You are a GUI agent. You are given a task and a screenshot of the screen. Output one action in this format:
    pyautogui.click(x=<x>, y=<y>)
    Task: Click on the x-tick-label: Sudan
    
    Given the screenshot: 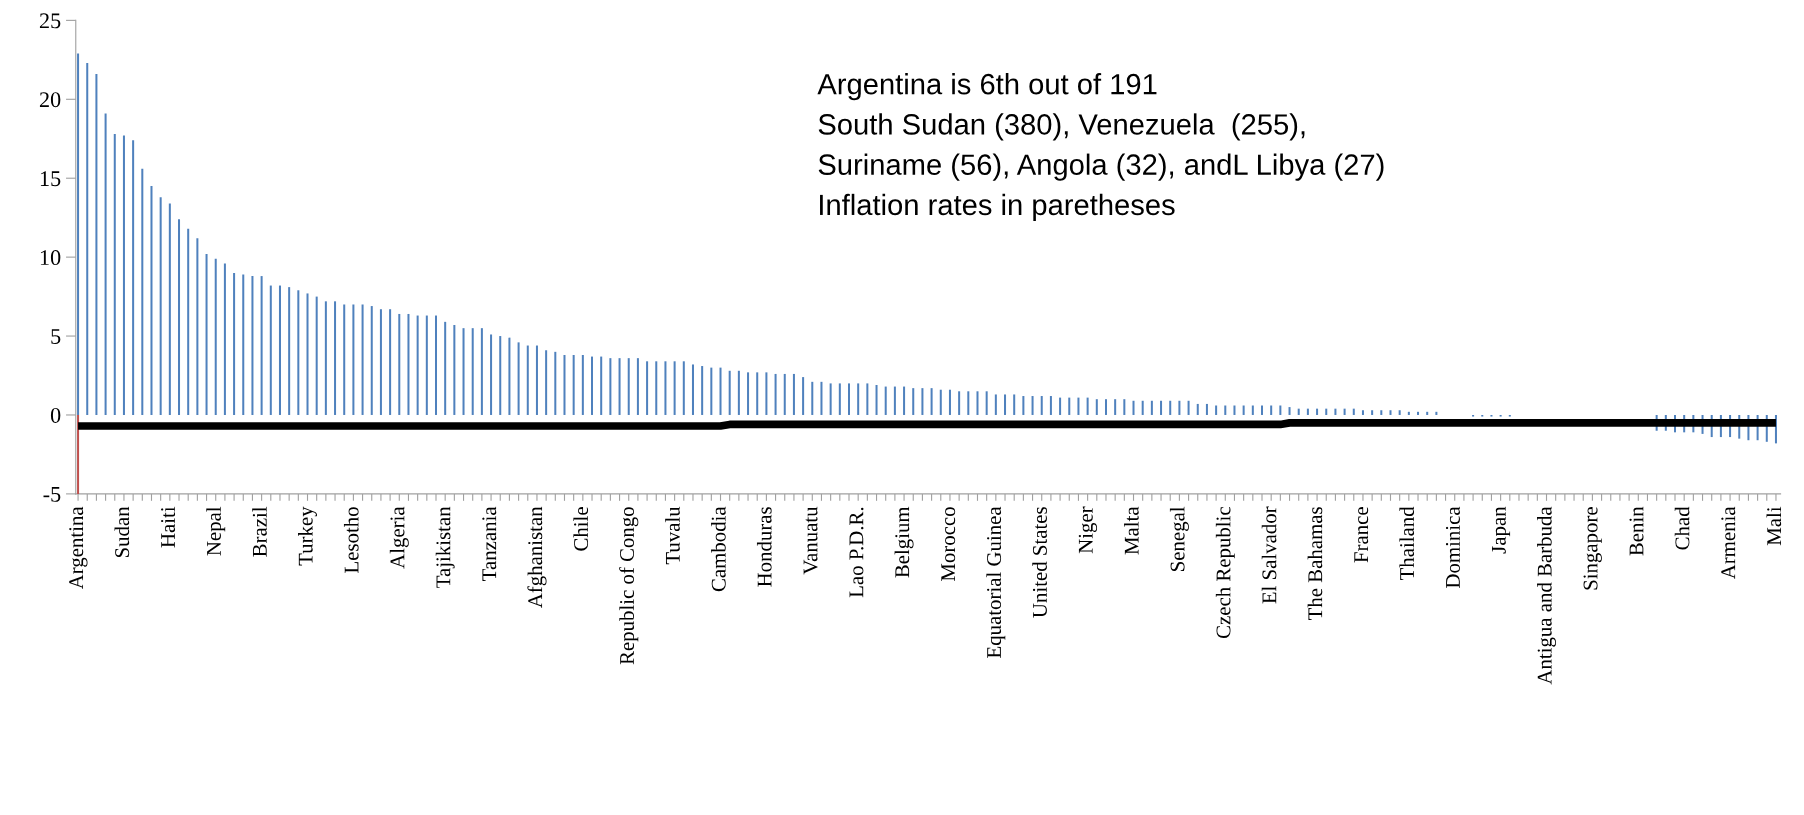 What is the action you would take?
    pyautogui.click(x=122, y=532)
    